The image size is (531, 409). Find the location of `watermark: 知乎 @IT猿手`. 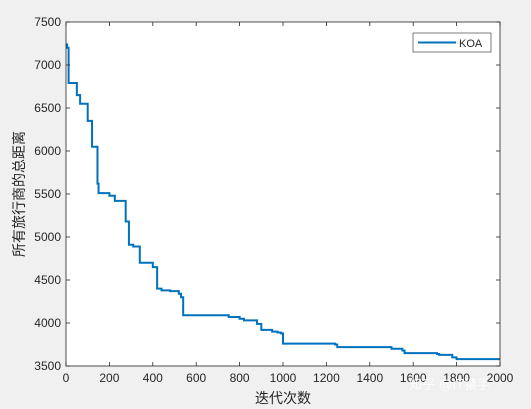

watermark: 知乎 @IT猿手 is located at coordinates (449, 385).